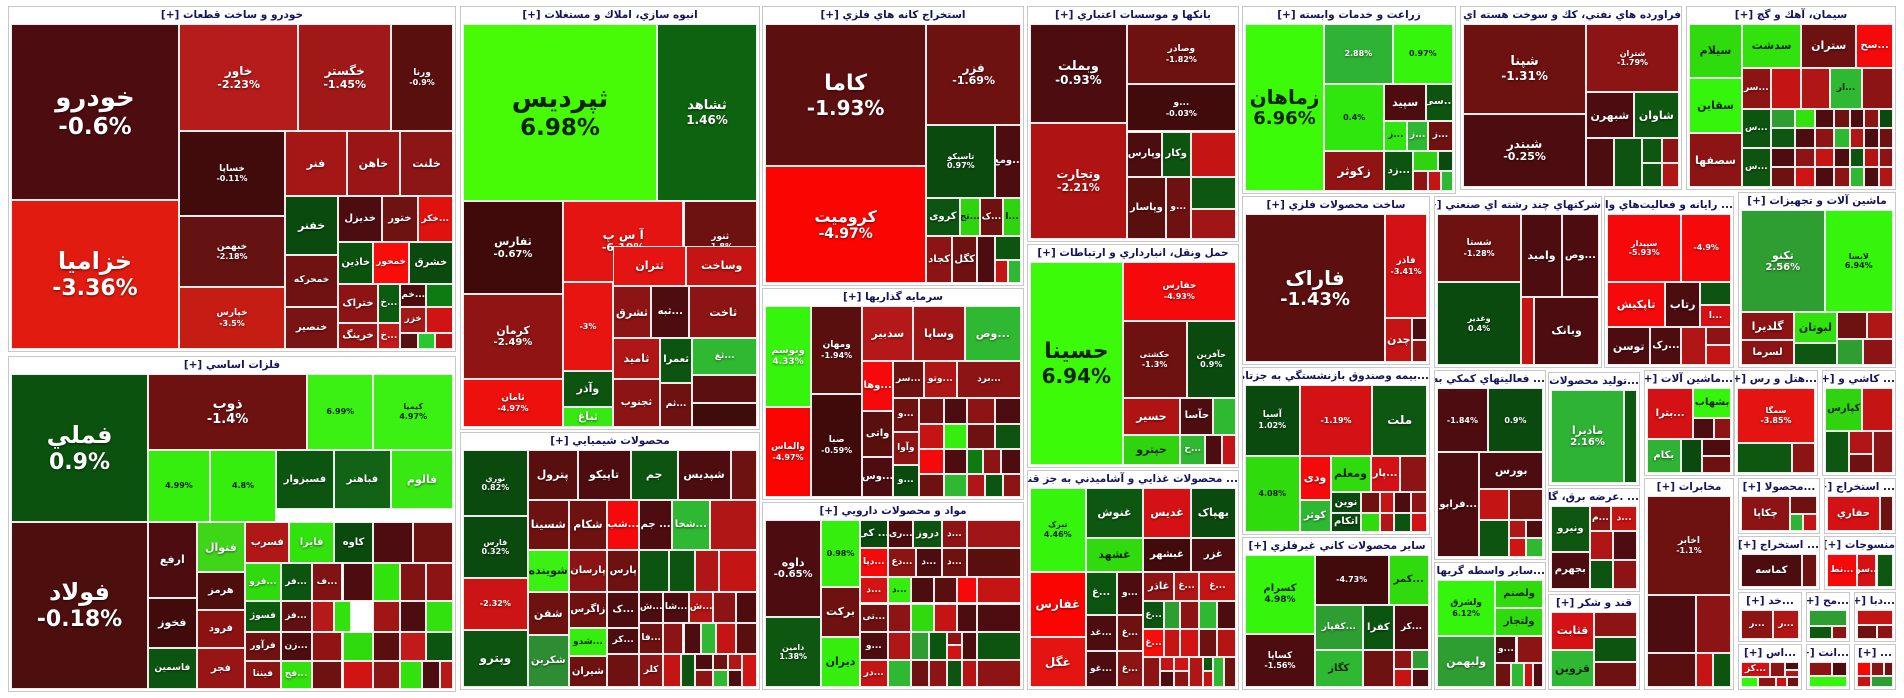 Image resolution: width=1904 pixels, height=698 pixels. Describe the element at coordinates (1656, 115) in the screenshot. I see `stock-tile: شاوان` at that location.